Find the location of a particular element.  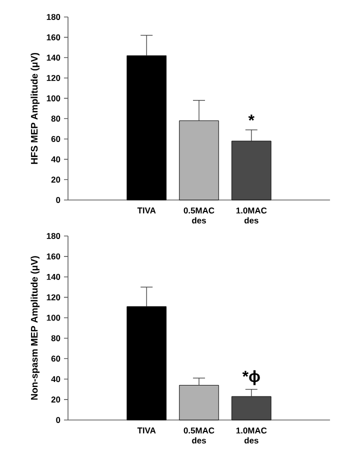

annotation: * is located at coordinates (251, 117).